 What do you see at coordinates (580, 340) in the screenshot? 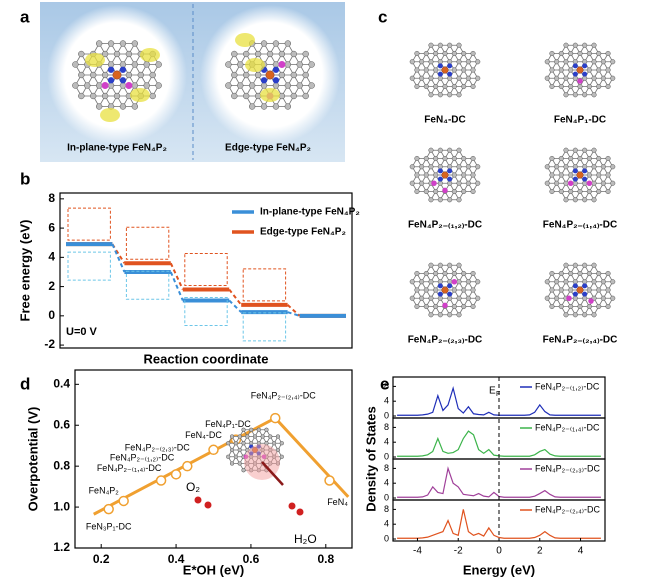
I see `structure-label: FeN₄P₂₋₍₂,₄₎-DC` at bounding box center [580, 340].